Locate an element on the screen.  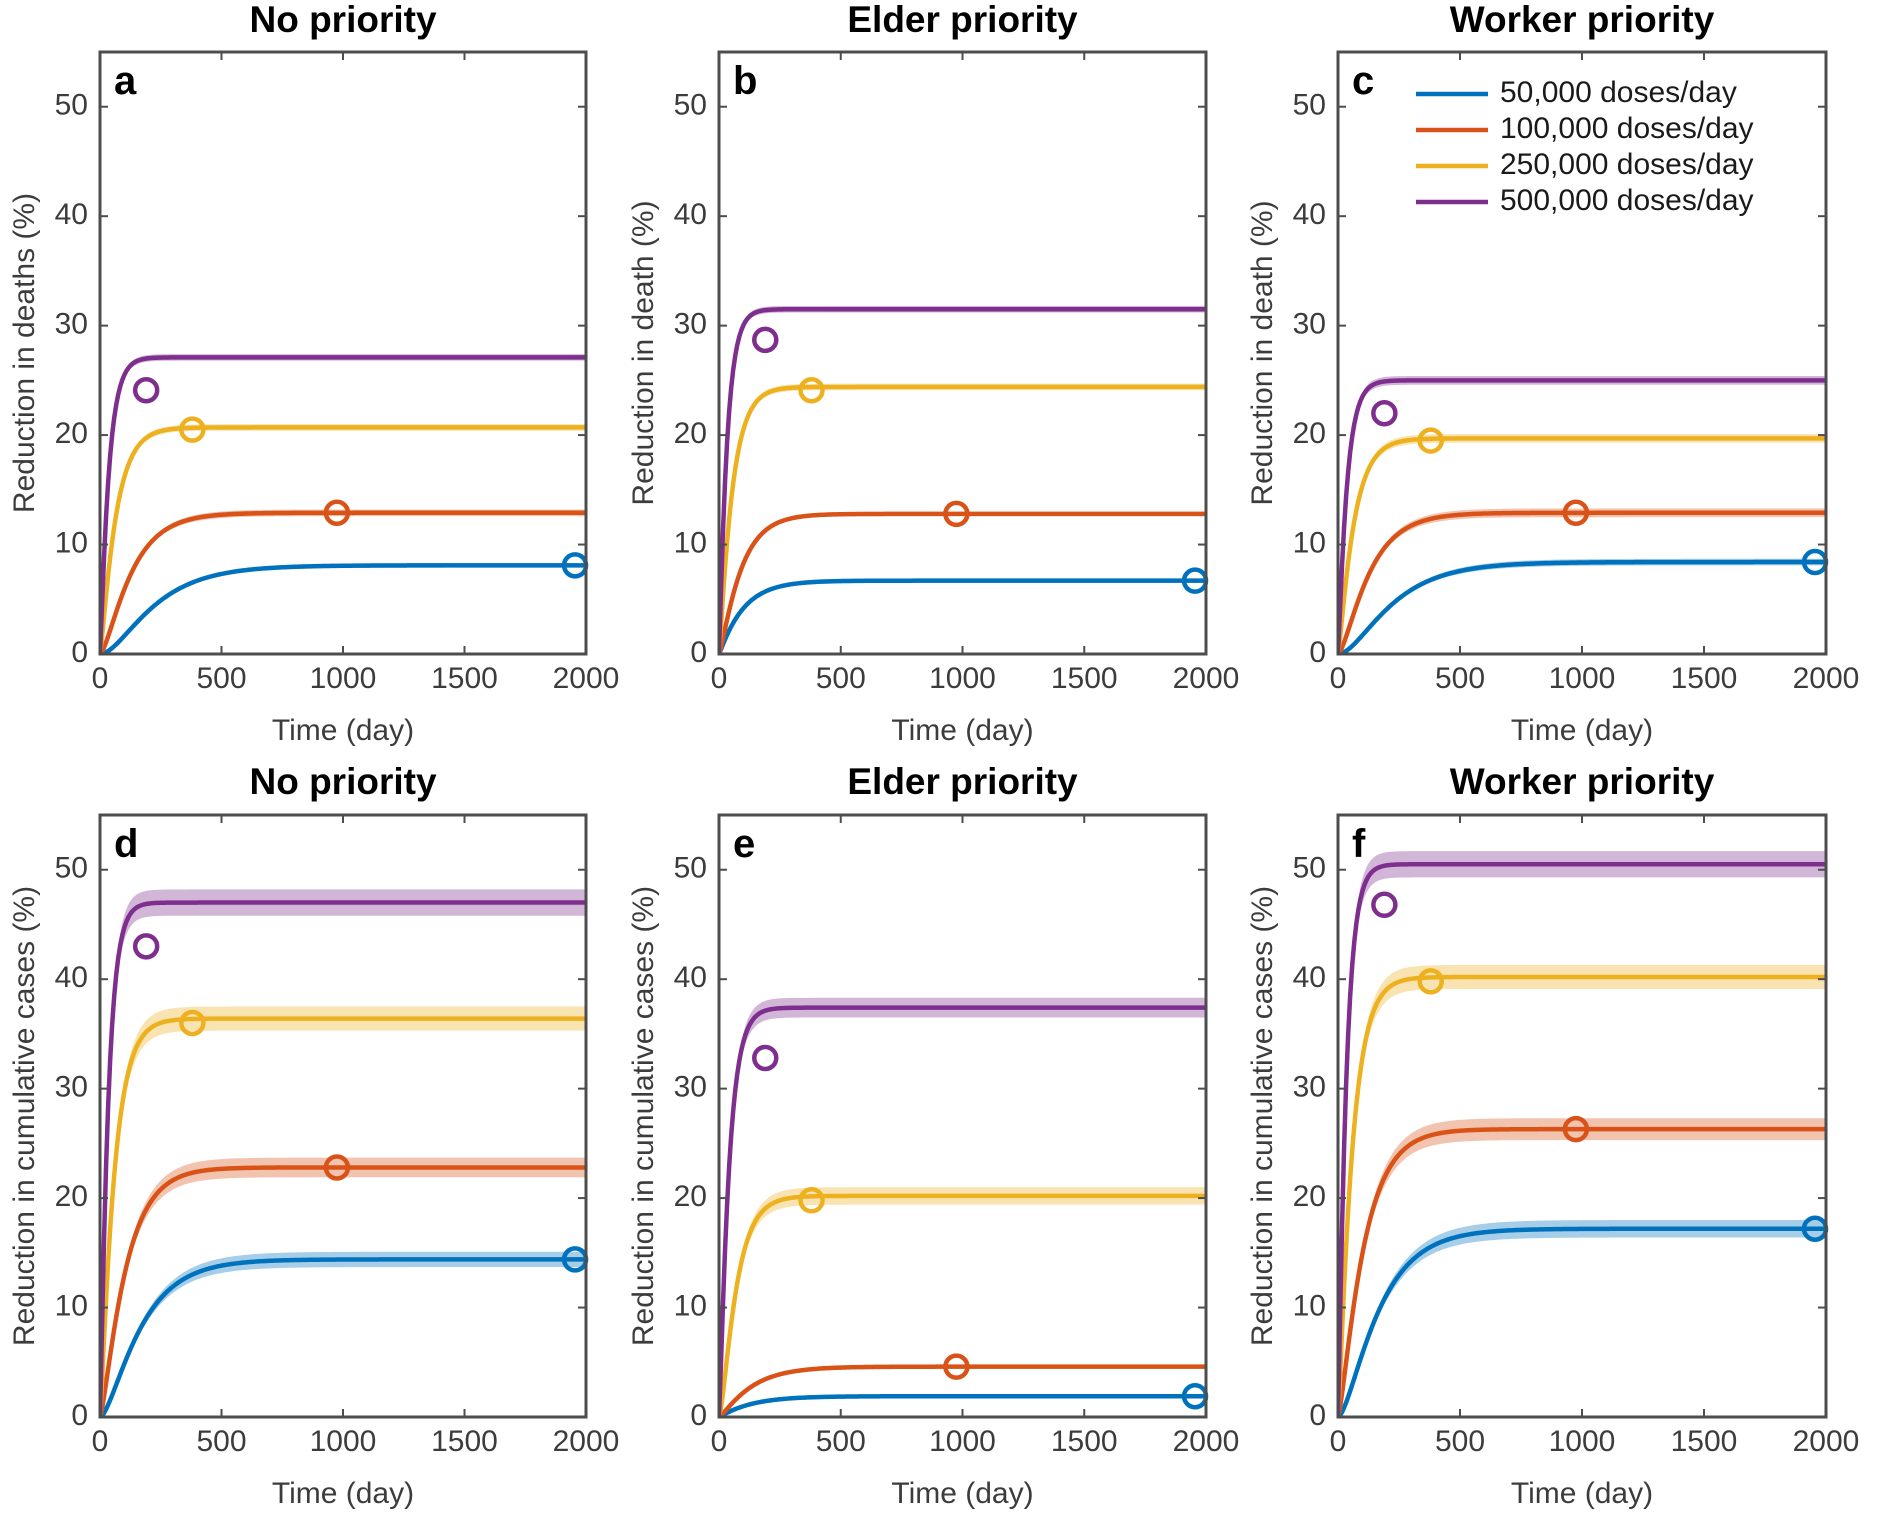
y-axis-label: Reduction in deaths (%) is located at coordinates (24, 353).